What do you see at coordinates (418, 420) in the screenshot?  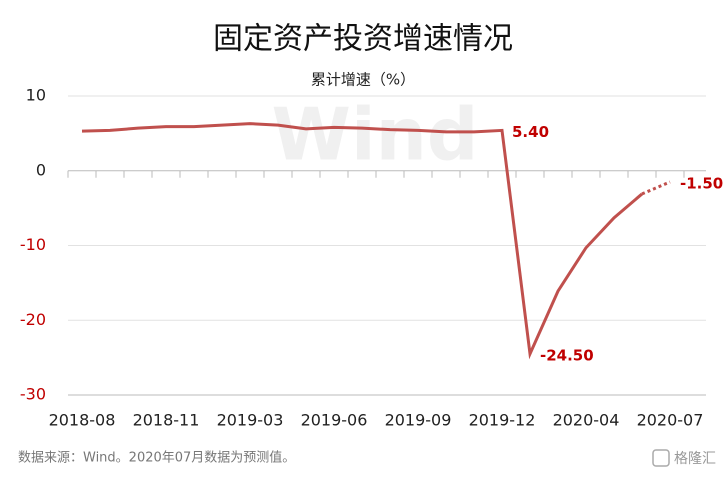 I see `x-tick-label: 2019-09` at bounding box center [418, 420].